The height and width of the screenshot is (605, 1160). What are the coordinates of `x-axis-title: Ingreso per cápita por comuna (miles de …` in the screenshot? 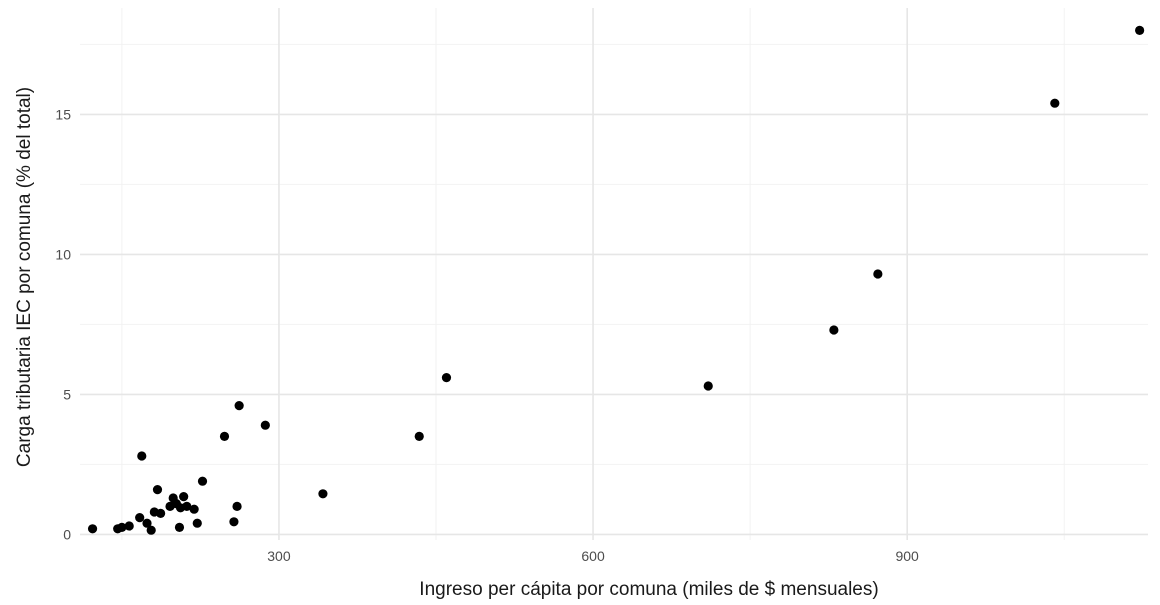 It's located at (648, 589).